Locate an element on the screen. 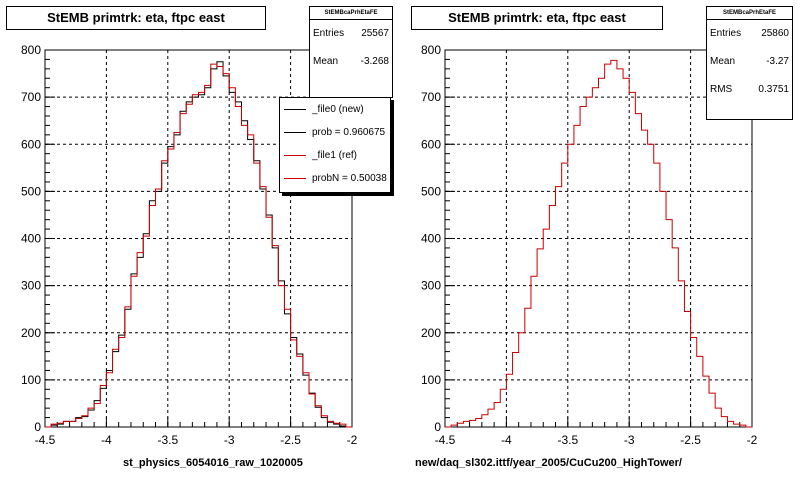  stats-value: -3.268 is located at coordinates (374, 61).